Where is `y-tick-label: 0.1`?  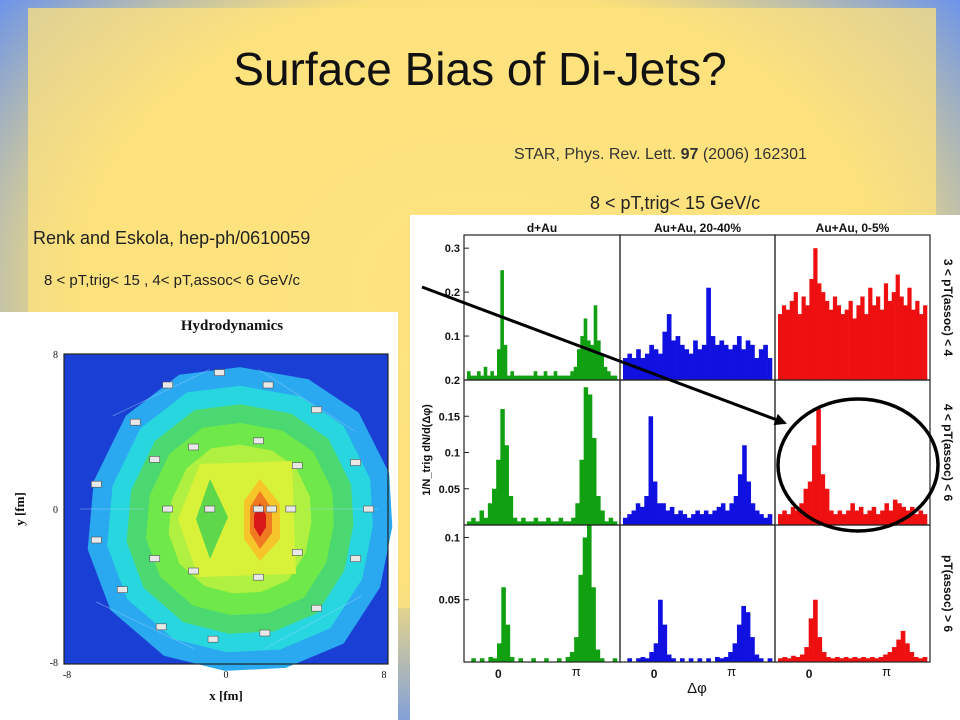
y-tick-label: 0.1 is located at coordinates (452, 538).